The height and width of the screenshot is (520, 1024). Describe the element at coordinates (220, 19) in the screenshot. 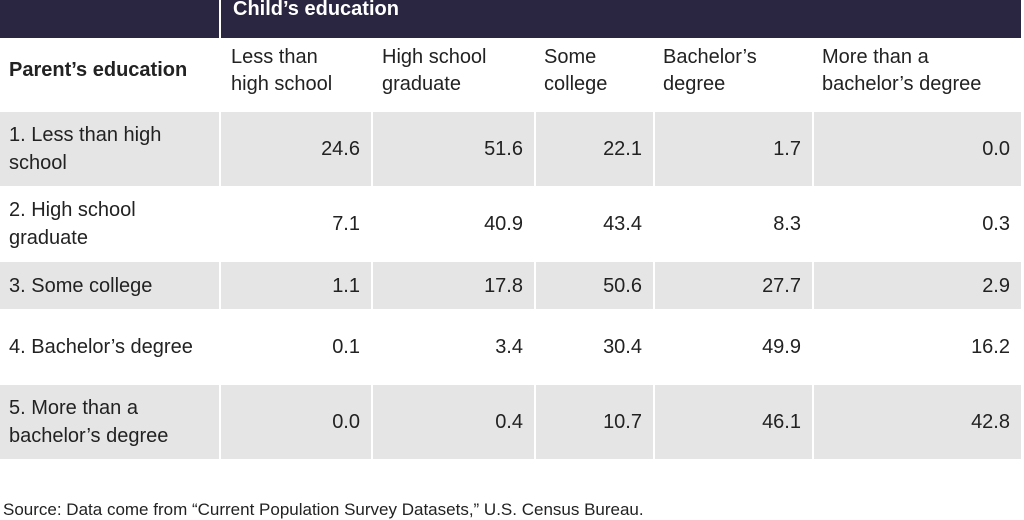

I see `column-divider` at that location.